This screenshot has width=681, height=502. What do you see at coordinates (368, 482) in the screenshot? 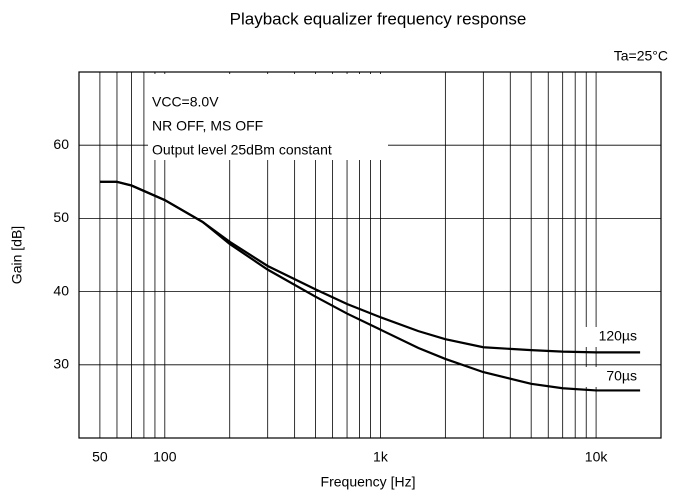
I see `x-axis-label: Frequency [Hz]` at bounding box center [368, 482].